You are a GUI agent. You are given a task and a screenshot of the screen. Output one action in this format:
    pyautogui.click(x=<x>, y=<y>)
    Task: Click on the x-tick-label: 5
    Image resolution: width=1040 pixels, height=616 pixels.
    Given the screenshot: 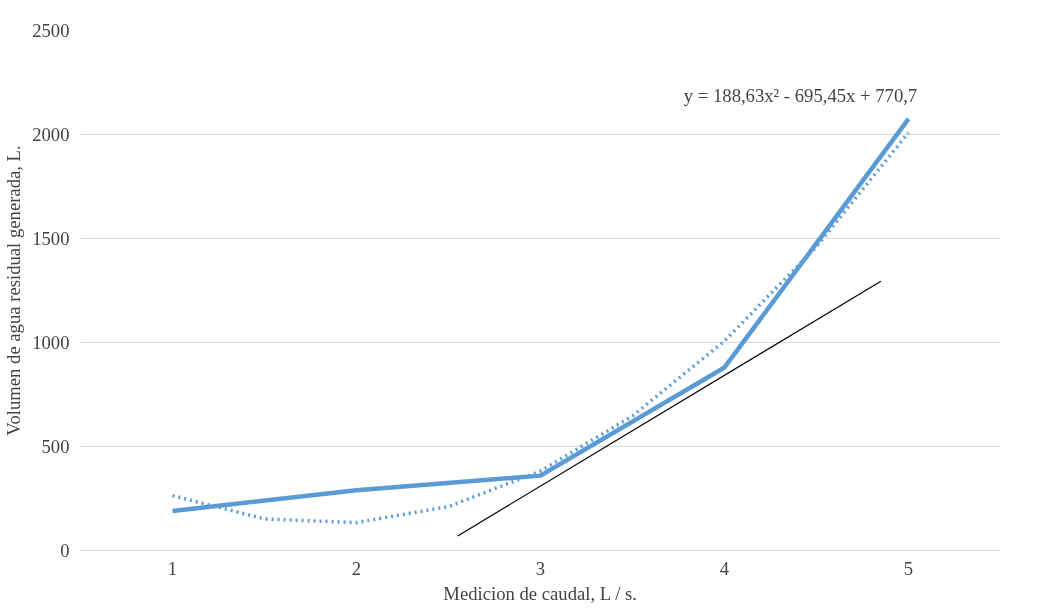 What is the action you would take?
    pyautogui.click(x=908, y=568)
    